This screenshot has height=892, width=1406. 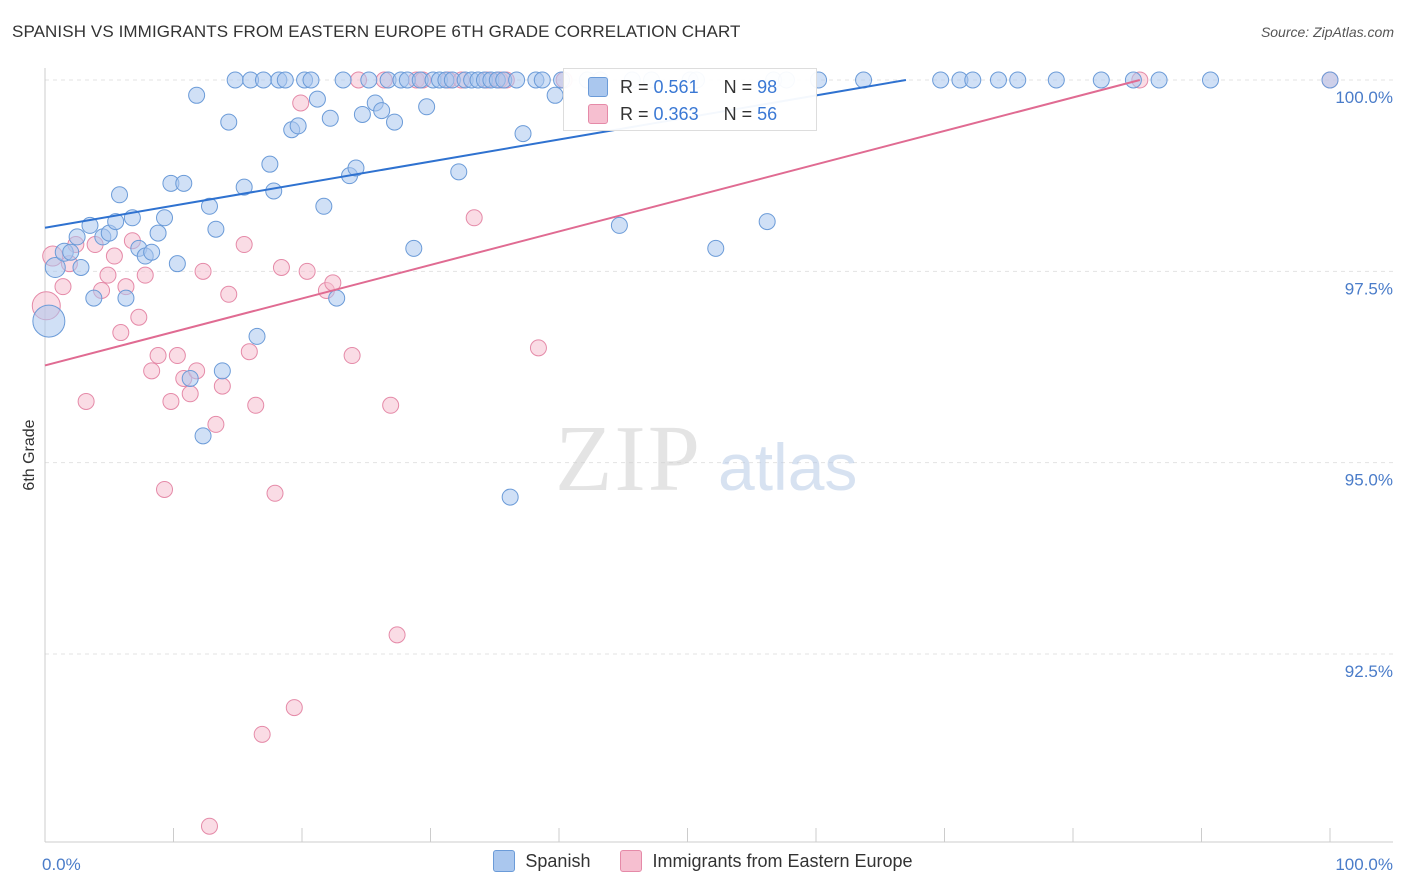 What do you see at coordinates (628, 459) in the screenshot?
I see `watermark-zip: ZIP` at bounding box center [628, 459].